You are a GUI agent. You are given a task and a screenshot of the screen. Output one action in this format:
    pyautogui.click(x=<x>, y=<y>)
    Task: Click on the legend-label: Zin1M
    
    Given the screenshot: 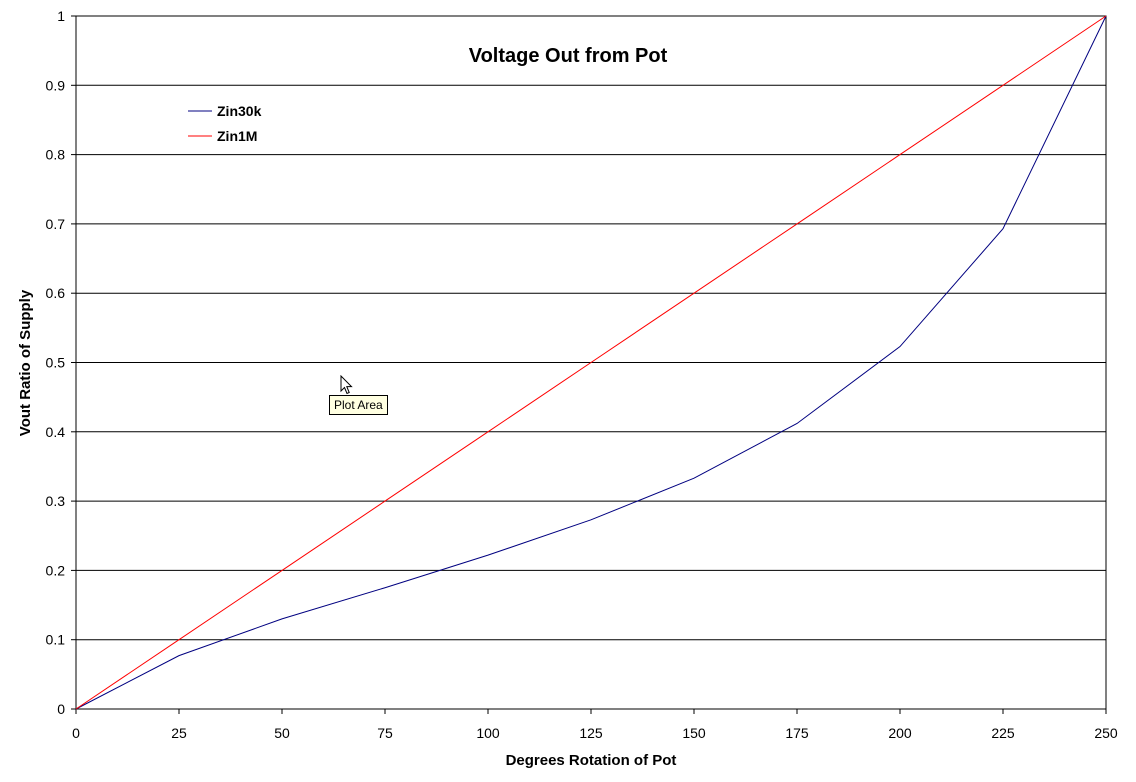 What is the action you would take?
    pyautogui.click(x=237, y=136)
    